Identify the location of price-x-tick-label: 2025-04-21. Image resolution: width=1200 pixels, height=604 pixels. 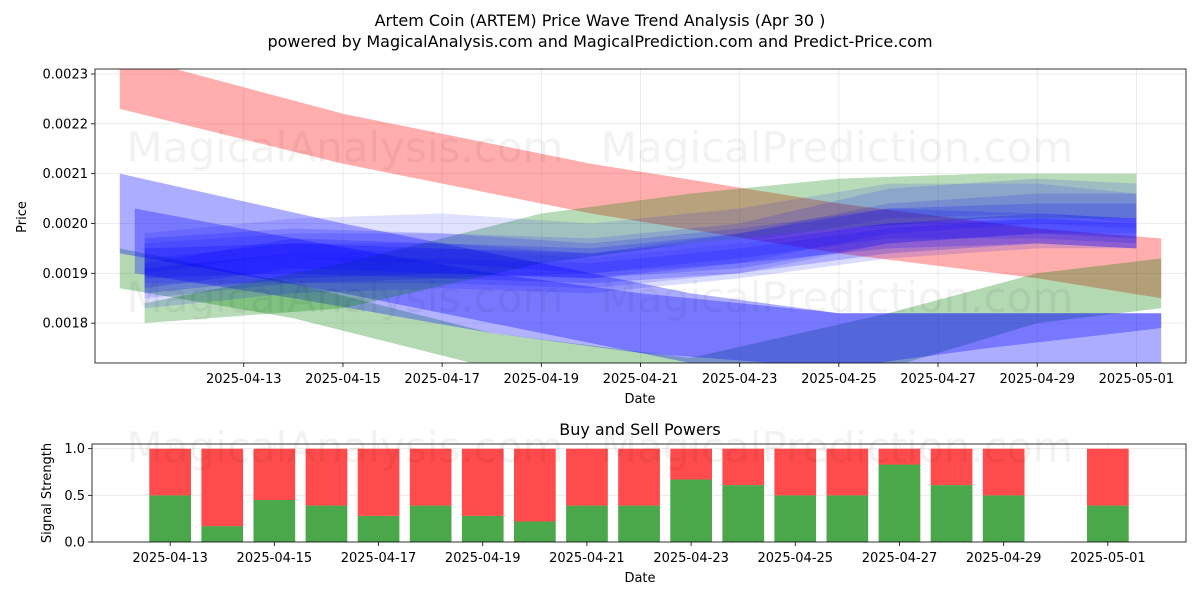
(641, 379).